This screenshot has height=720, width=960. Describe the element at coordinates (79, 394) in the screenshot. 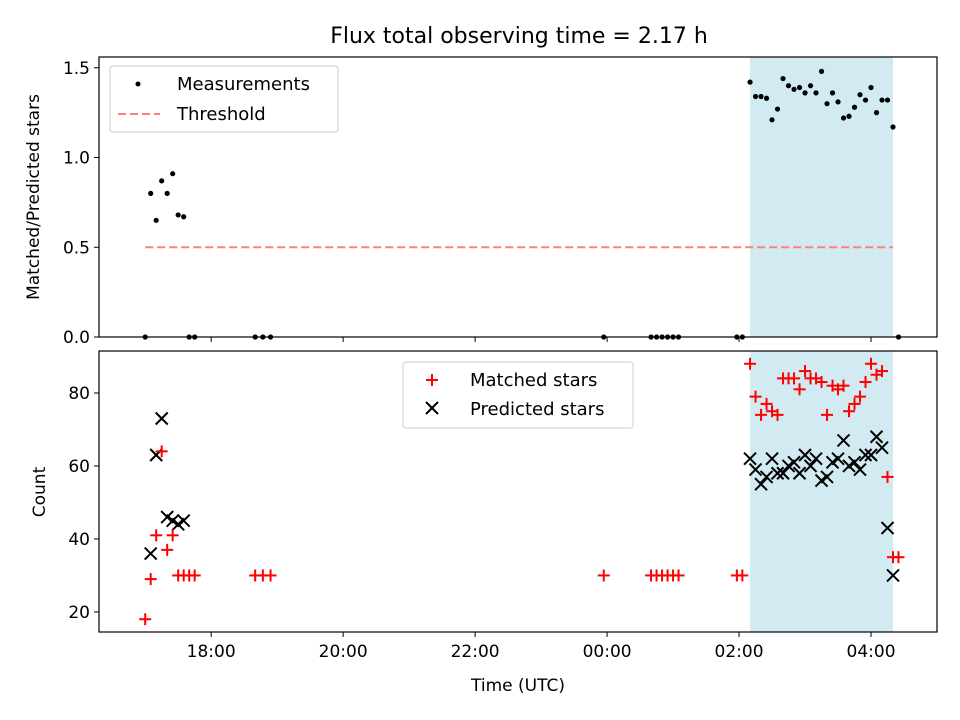

I see `y-tick-label: 80` at that location.